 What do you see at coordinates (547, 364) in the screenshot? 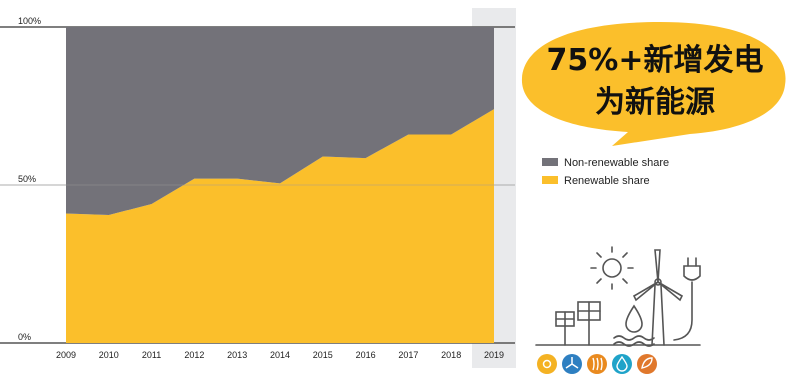
I see `solar-badge-icon` at bounding box center [547, 364].